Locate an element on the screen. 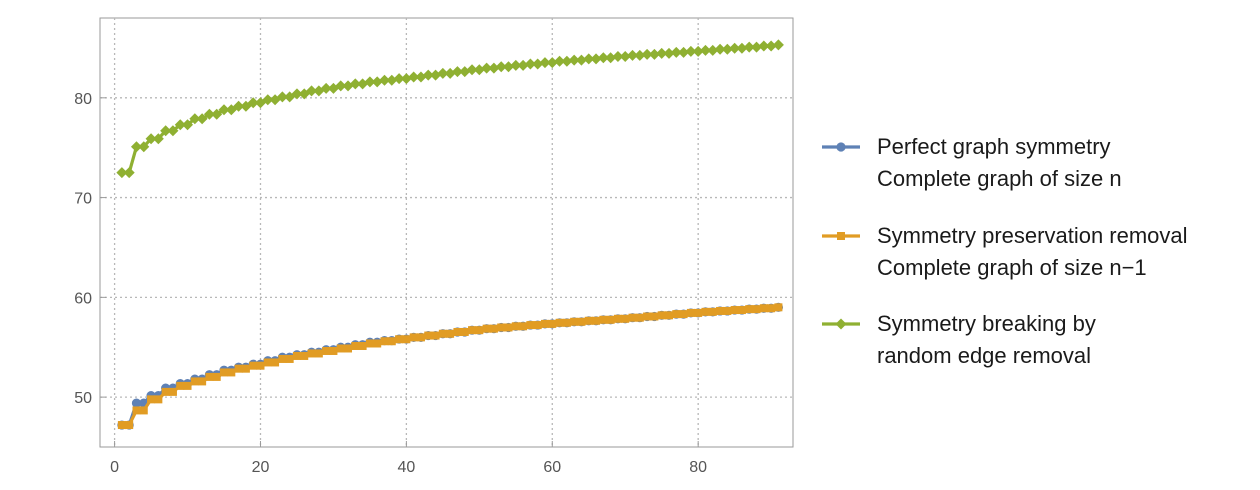 The width and height of the screenshot is (1260, 490). x-tick-label: 40 is located at coordinates (406, 467).